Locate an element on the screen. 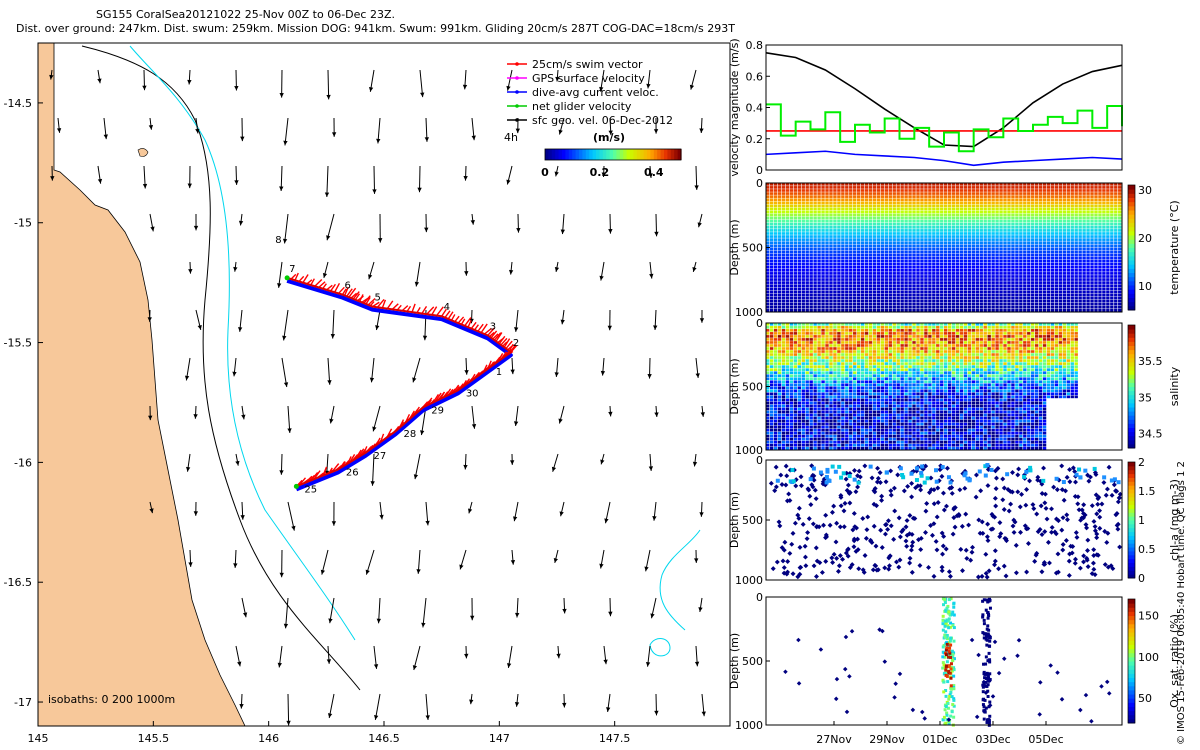 This screenshot has width=1200, height=750. map-colorbar-cell is located at coordinates (594, 154).